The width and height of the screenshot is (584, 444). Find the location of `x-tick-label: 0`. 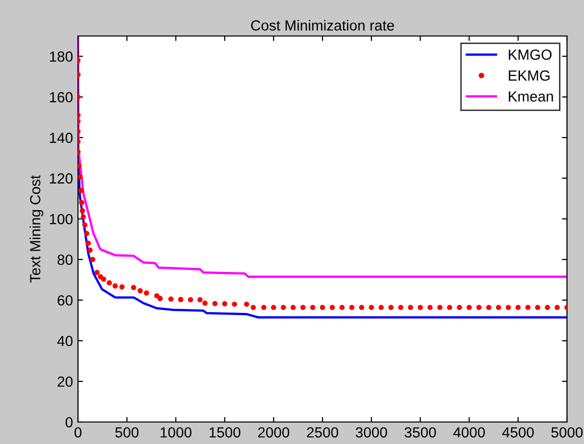

x-tick-label: 0 is located at coordinates (78, 432).